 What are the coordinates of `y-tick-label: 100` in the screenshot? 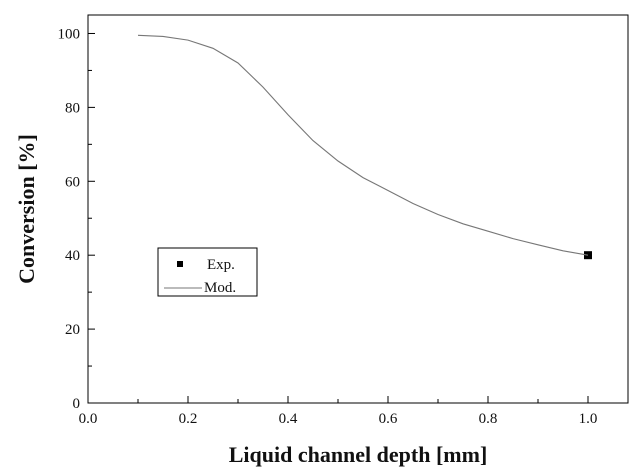 It's located at (69, 34).